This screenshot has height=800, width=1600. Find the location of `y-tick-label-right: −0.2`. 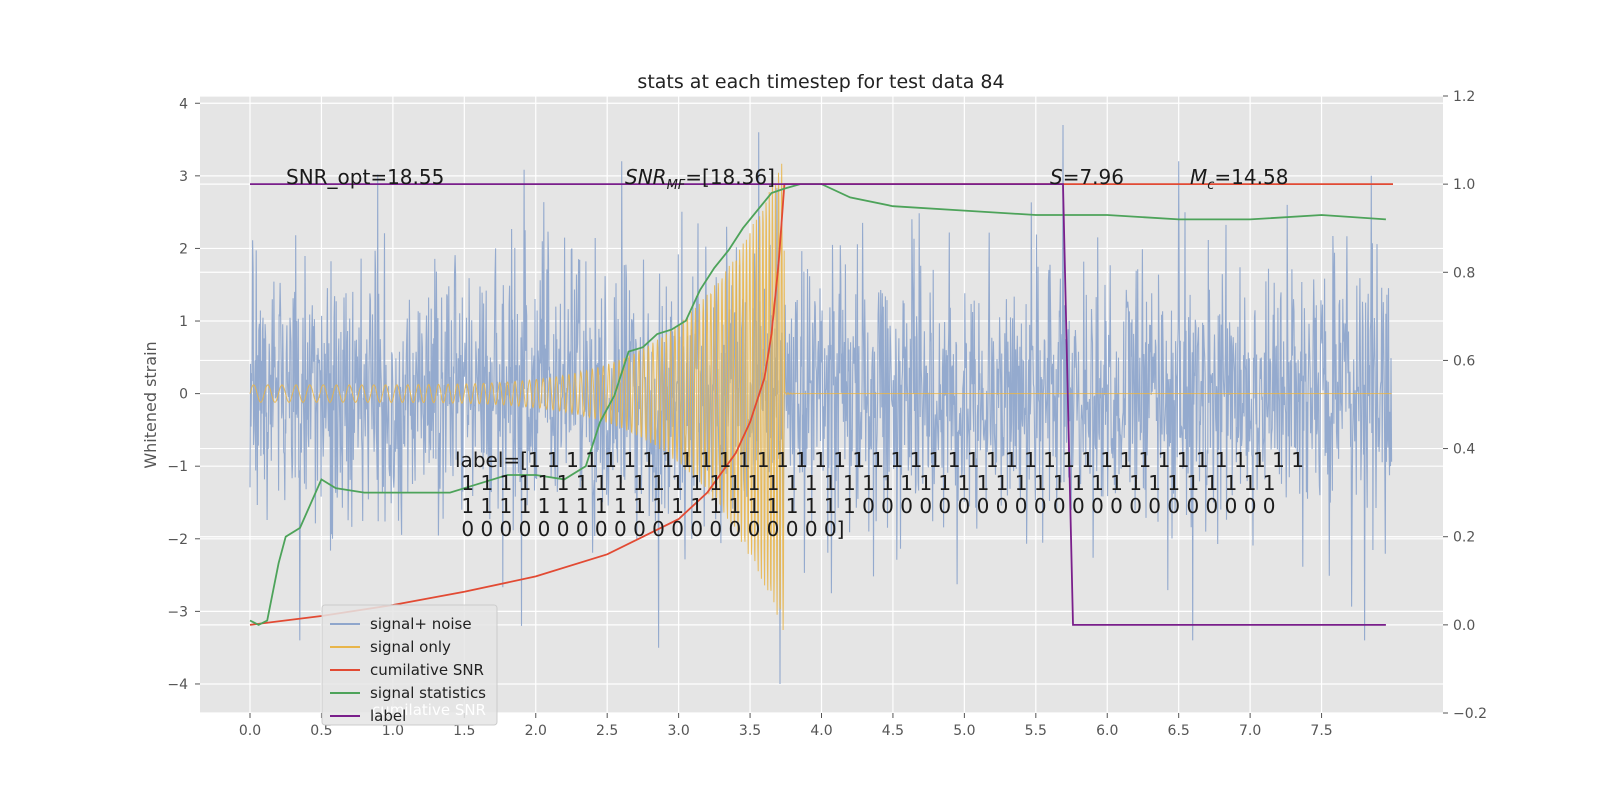

y-tick-label-right: −0.2 is located at coordinates (1470, 714).